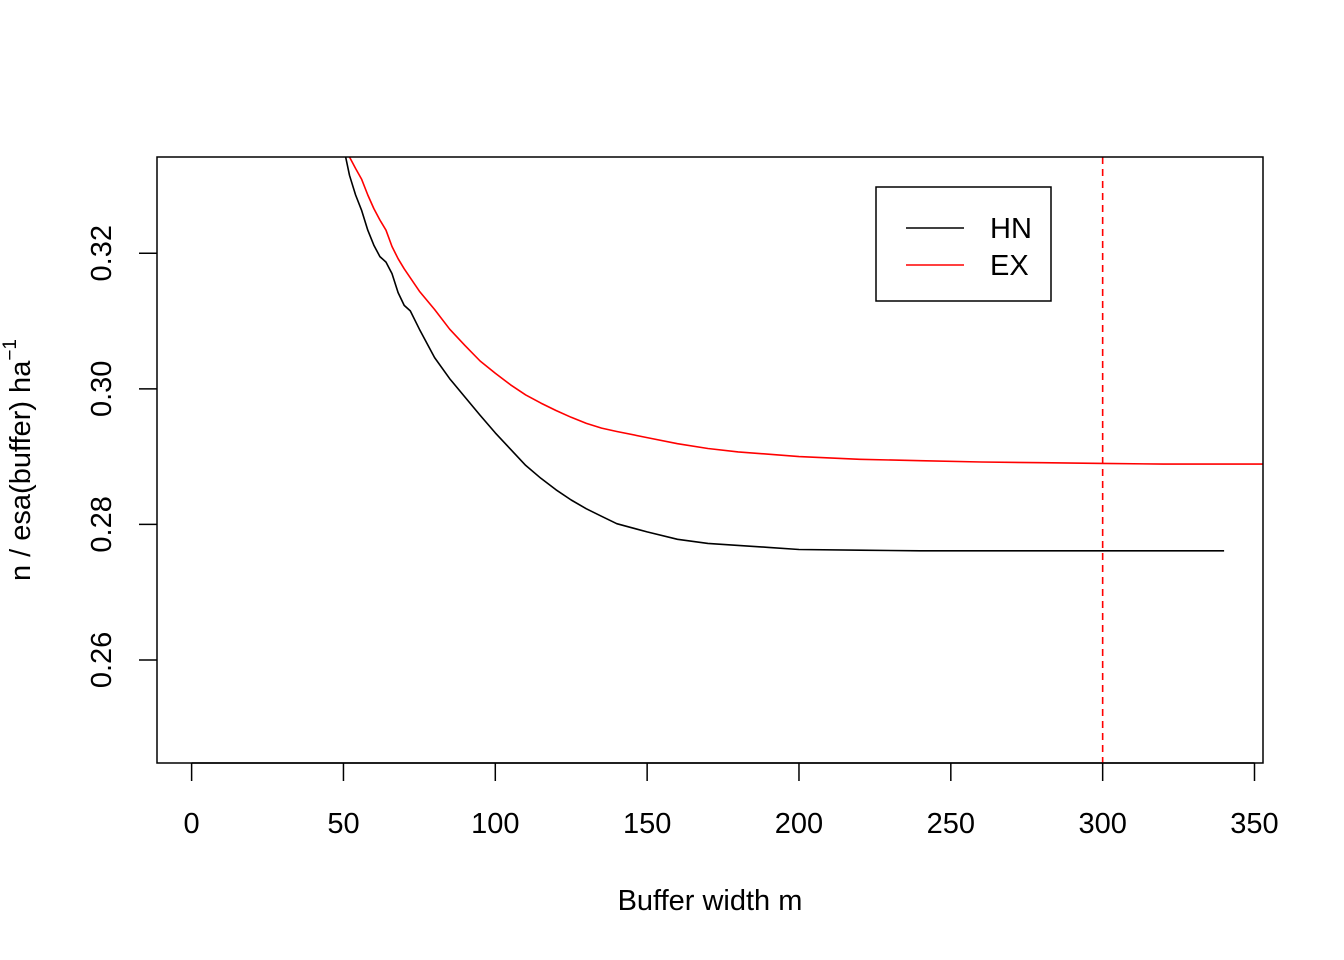 Image resolution: width=1344 pixels, height=960 pixels. I want to click on x-tick-label: 100, so click(495, 824).